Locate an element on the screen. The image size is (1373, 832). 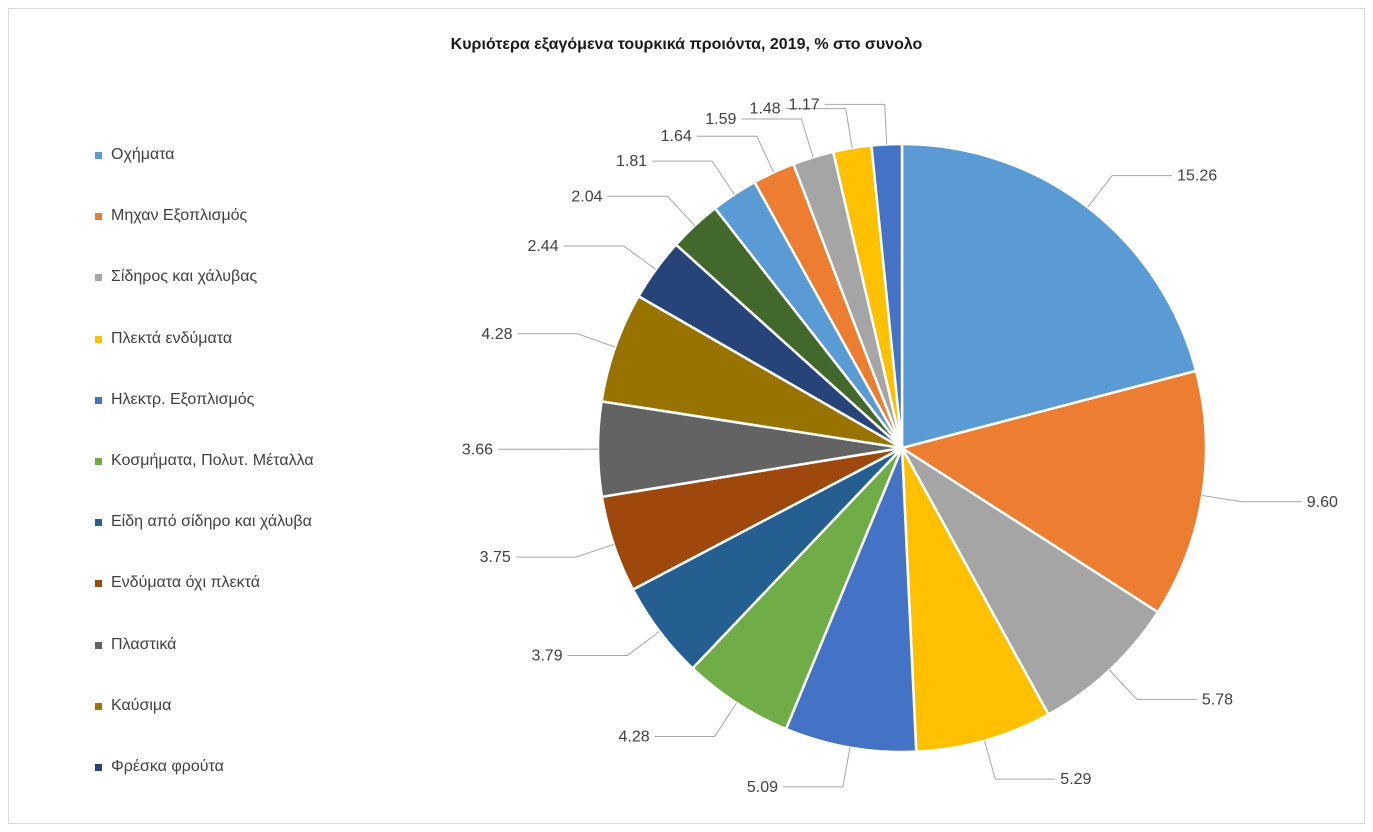
data-label: 1.59 is located at coordinates (720, 119).